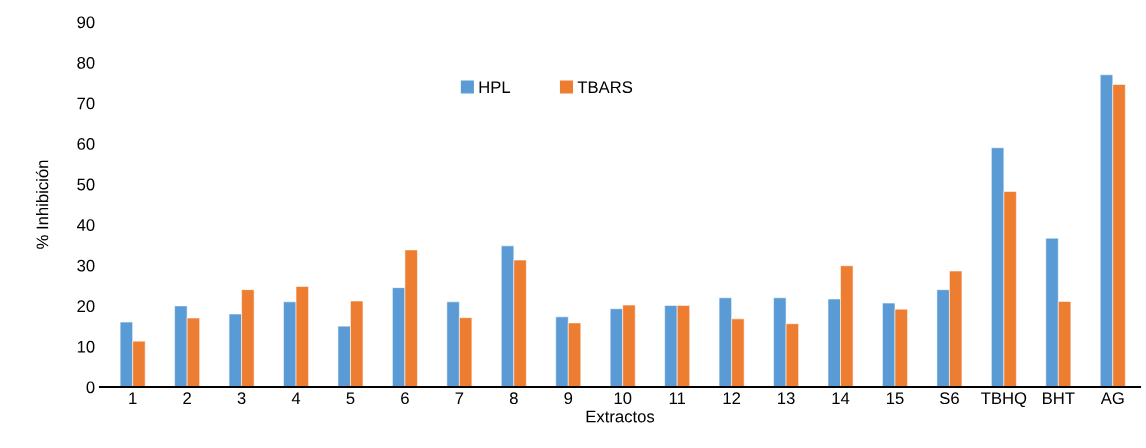  I want to click on x-tick-label: 4, so click(296, 398).